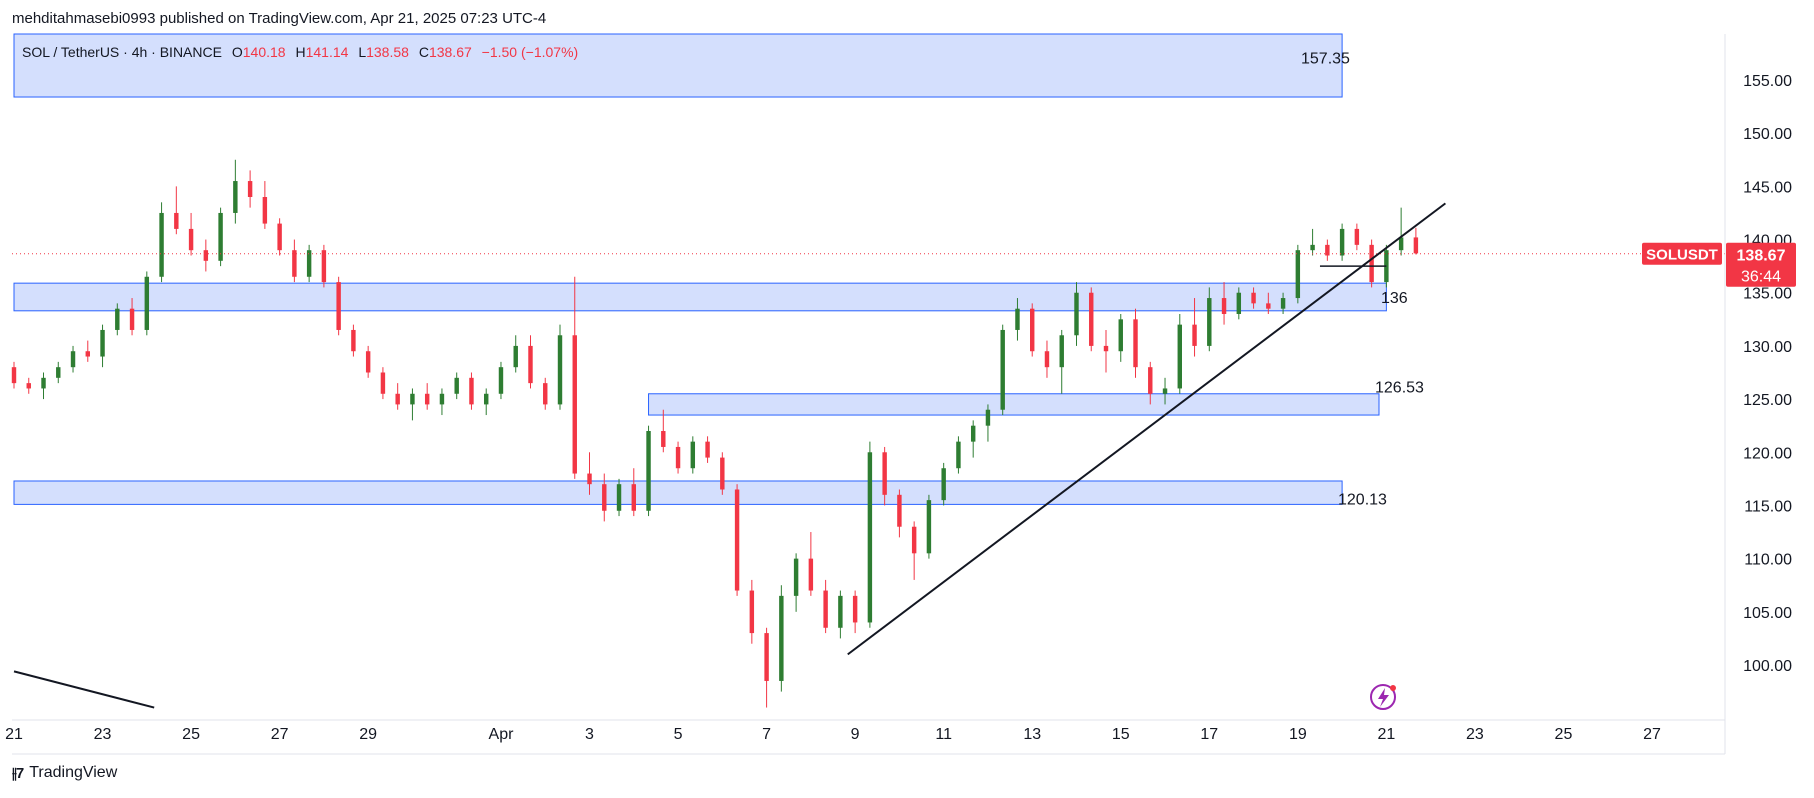  I want to click on x-tick-label: 25, so click(191, 734).